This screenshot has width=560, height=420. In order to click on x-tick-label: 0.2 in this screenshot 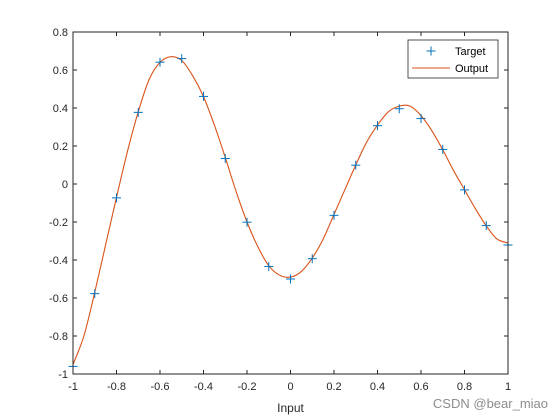, I will do `click(333, 387)`.